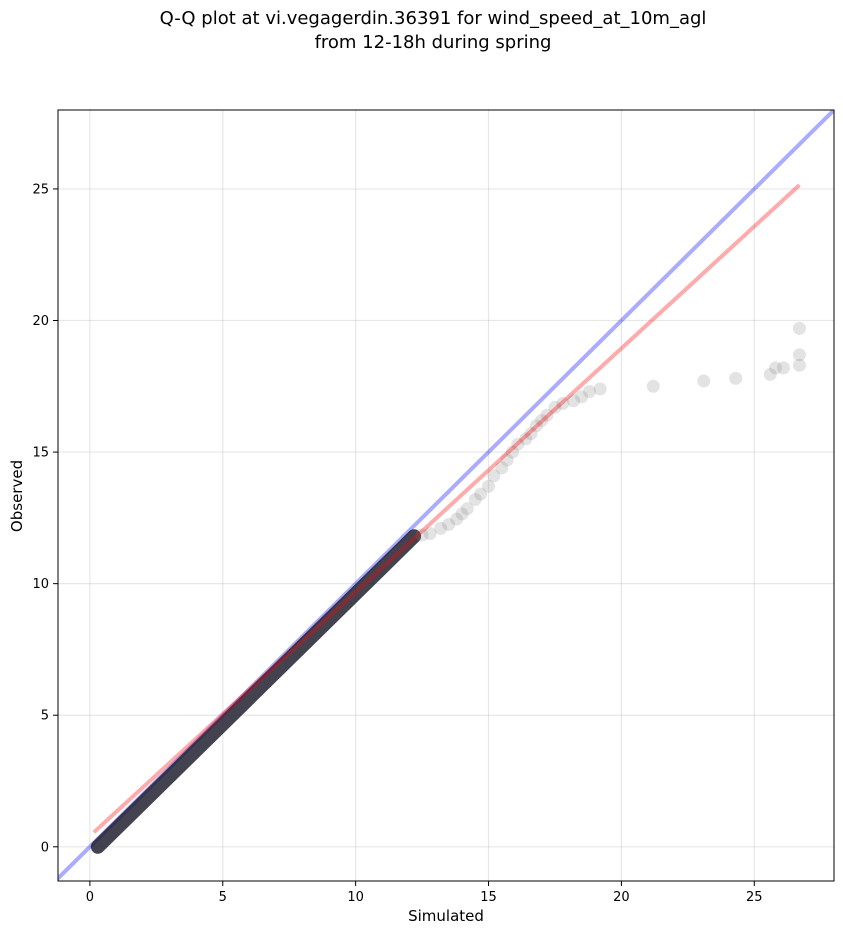 The image size is (843, 934). I want to click on x-tick-label: 20, so click(621, 897).